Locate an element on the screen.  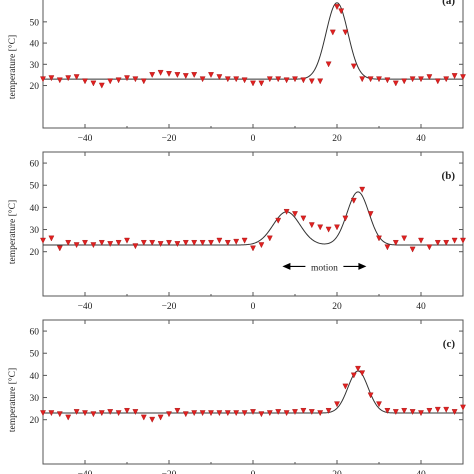
y-tick-label: 40 is located at coordinates (35, 45).